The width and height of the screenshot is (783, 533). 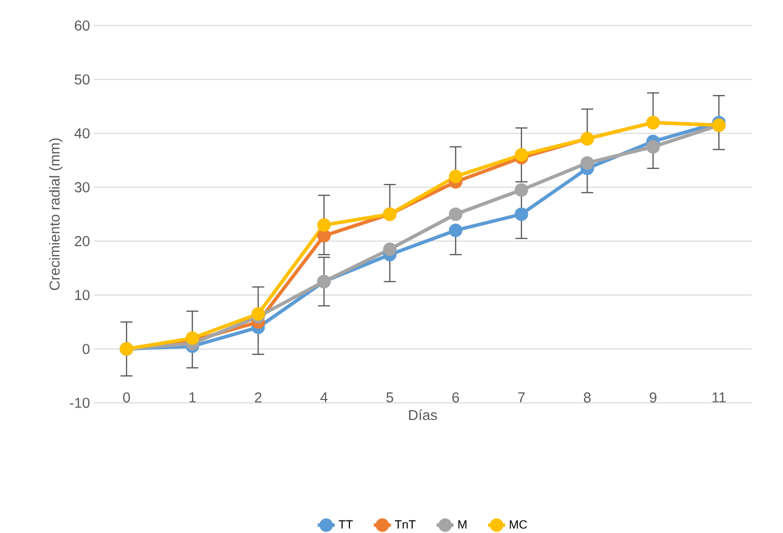 I want to click on x-axis-title: Días, so click(x=423, y=414).